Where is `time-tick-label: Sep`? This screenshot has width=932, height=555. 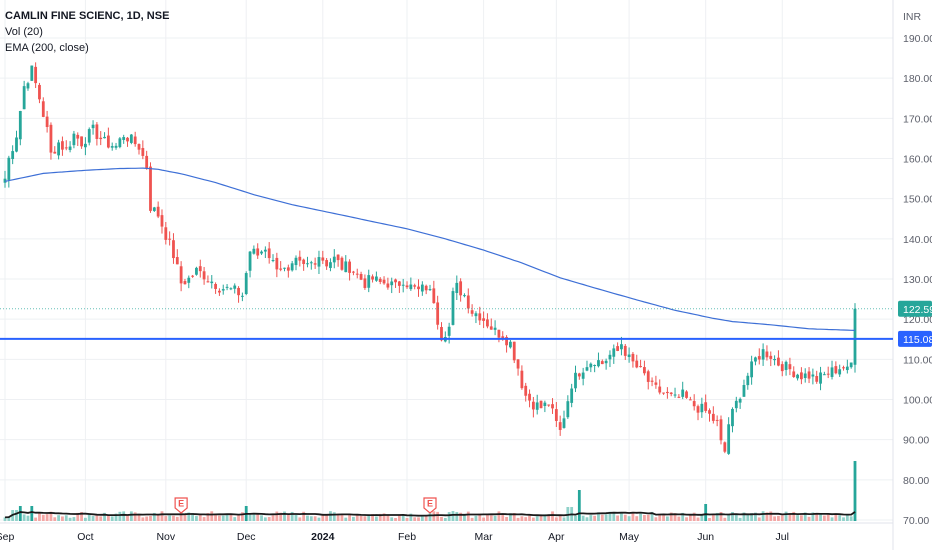 time-tick-label: Sep is located at coordinates (7, 537).